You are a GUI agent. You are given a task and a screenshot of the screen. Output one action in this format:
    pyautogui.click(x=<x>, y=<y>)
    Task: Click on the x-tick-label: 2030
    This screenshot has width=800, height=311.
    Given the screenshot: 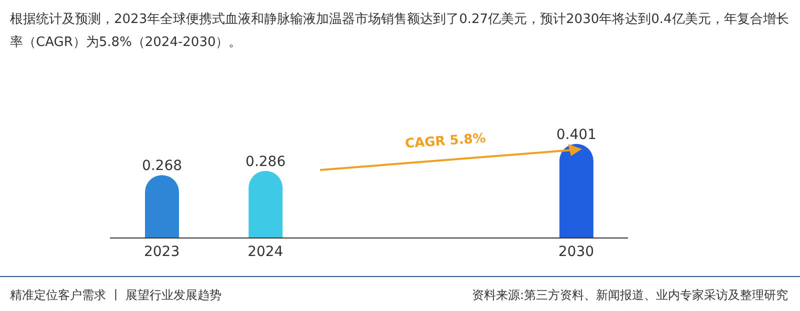 What is the action you would take?
    pyautogui.click(x=576, y=252)
    